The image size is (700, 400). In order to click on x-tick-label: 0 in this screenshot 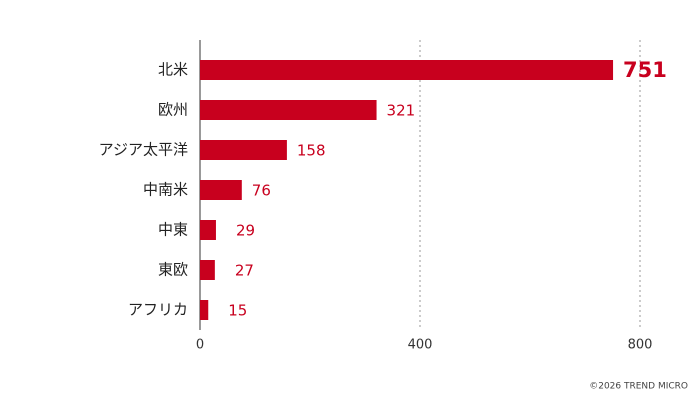, I will do `click(200, 345)`.